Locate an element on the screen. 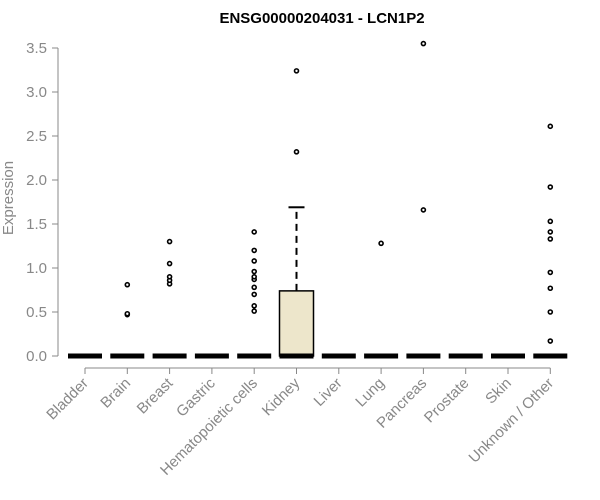 The height and width of the screenshot is (500, 600). x-tick-label: Skin is located at coordinates (498, 391).